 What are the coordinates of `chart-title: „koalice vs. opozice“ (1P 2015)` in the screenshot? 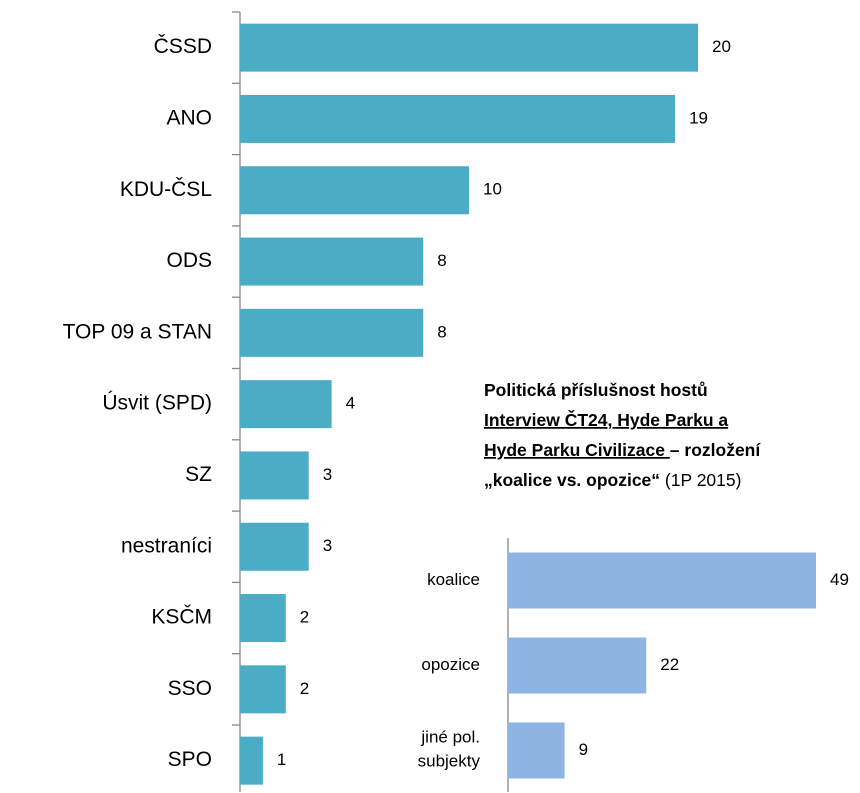 It's located at (612, 480).